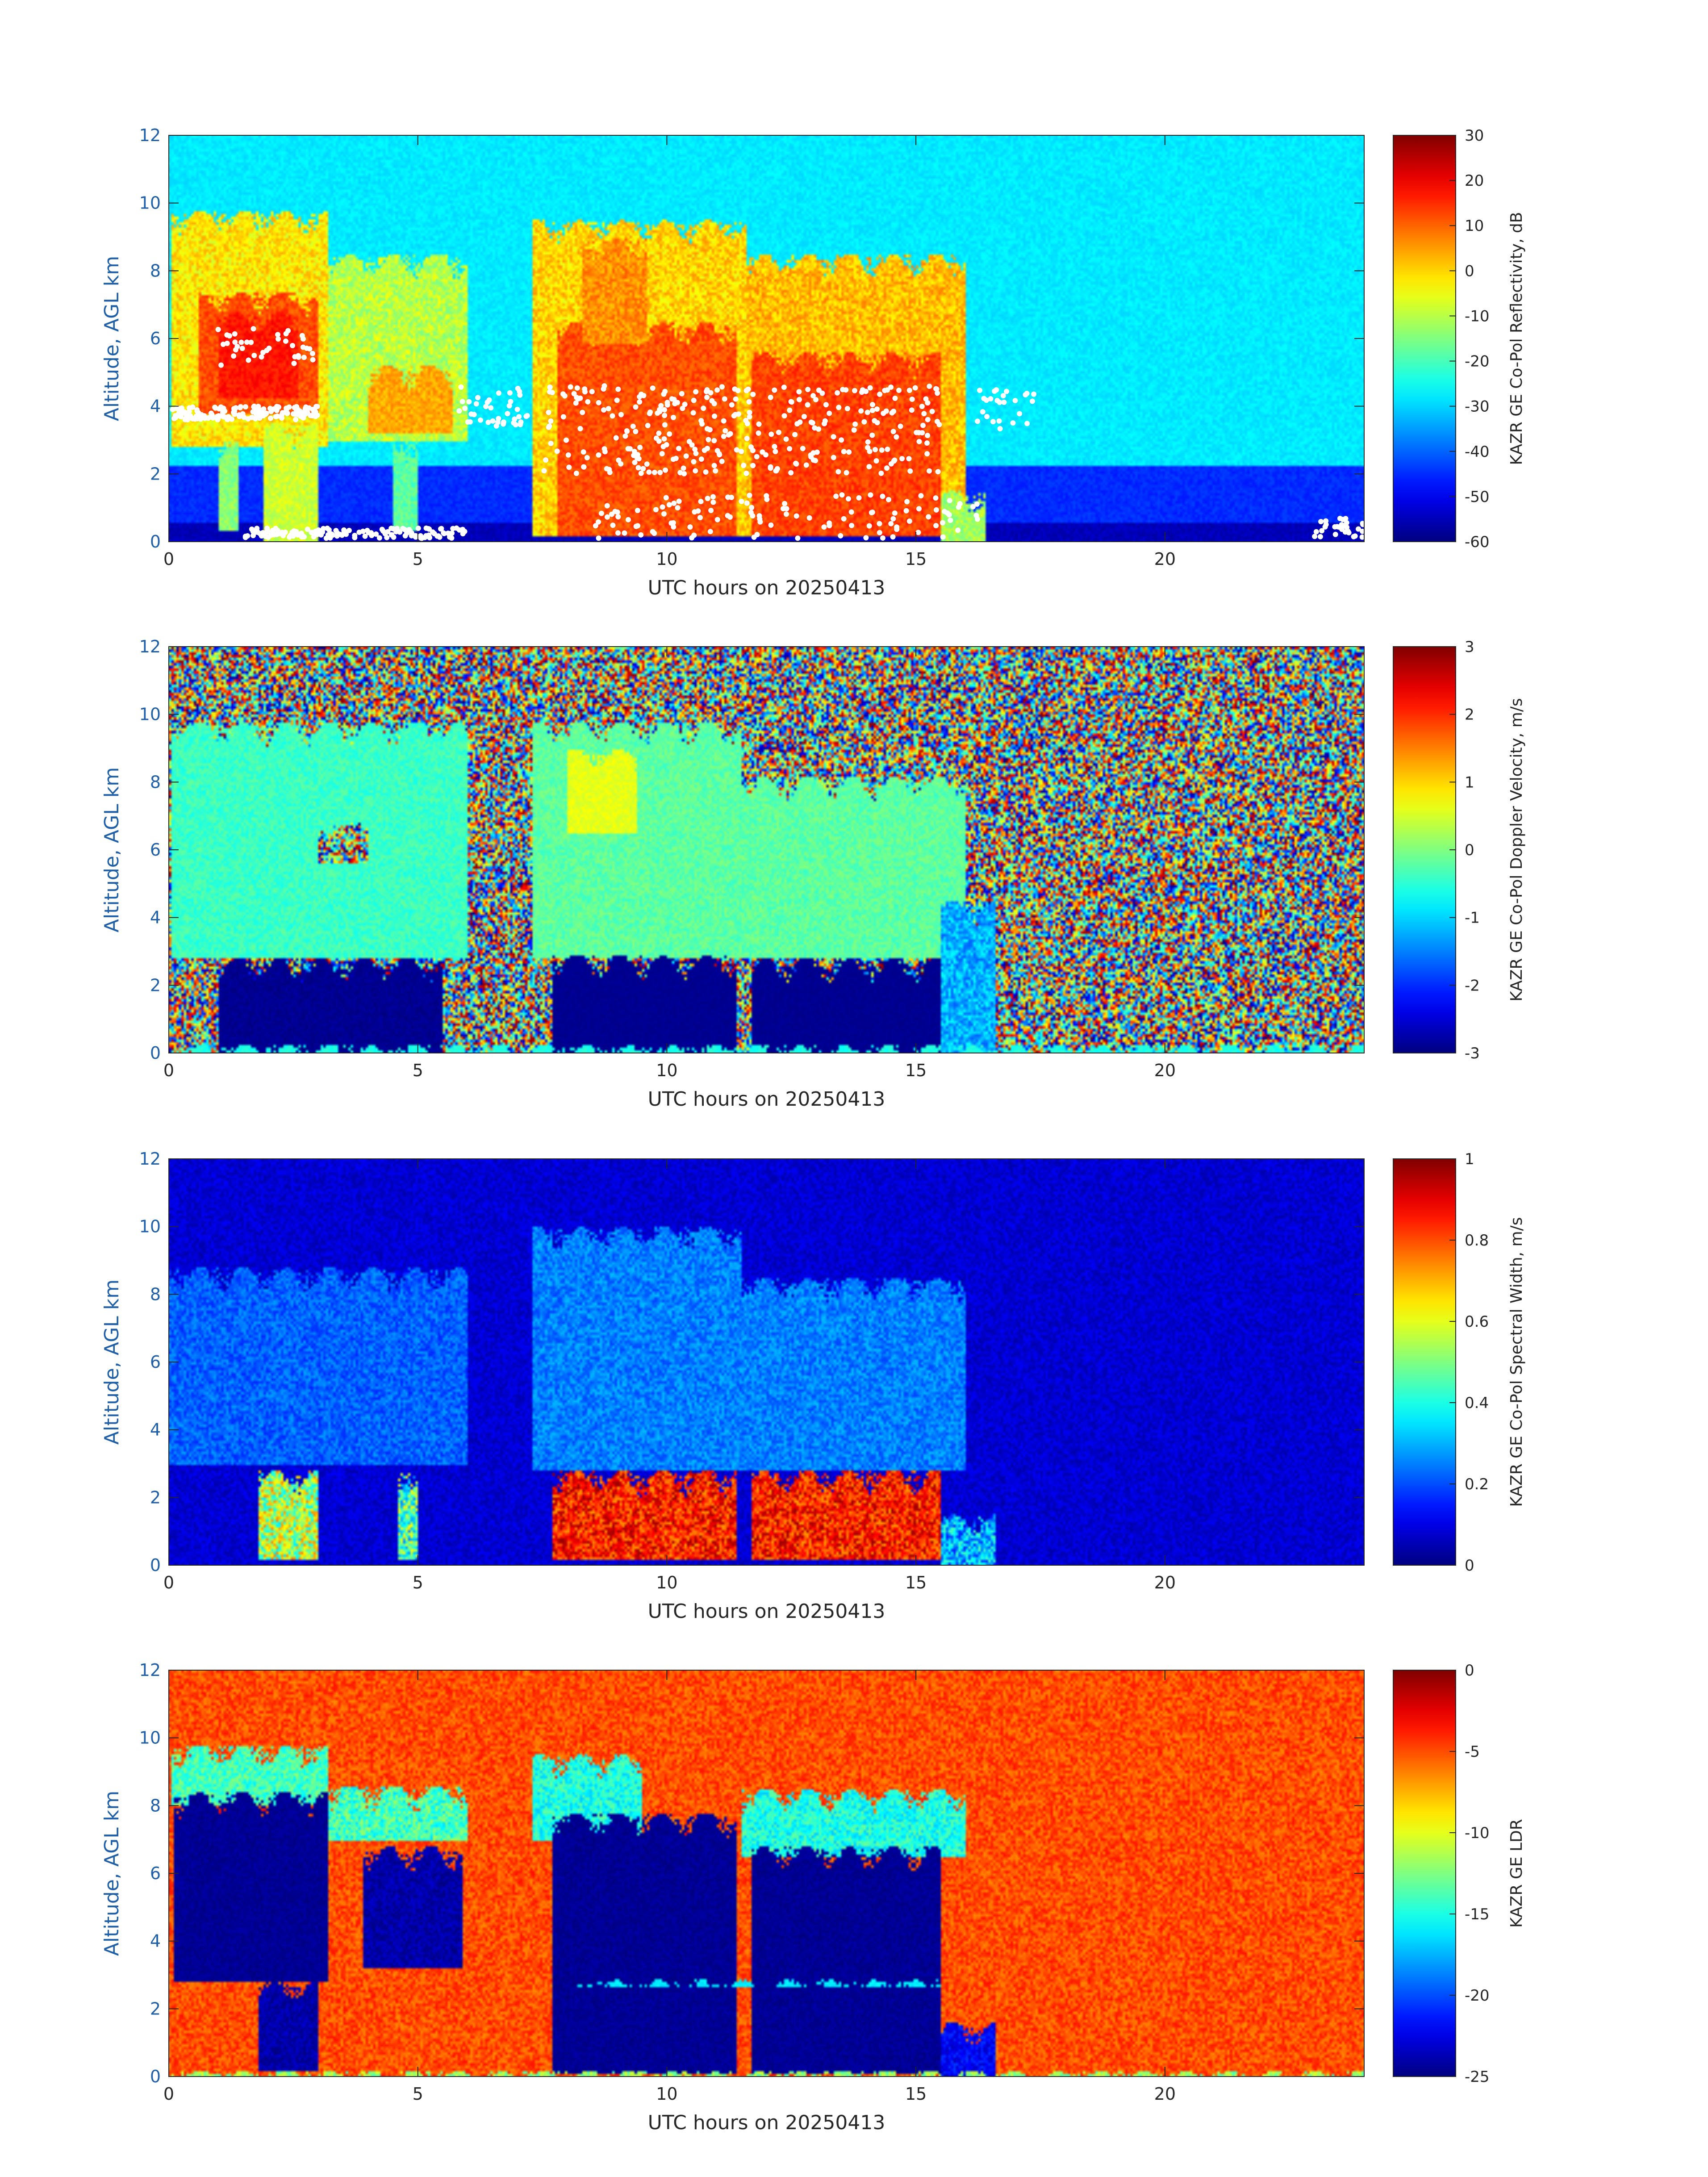 The height and width of the screenshot is (2177, 1708). Describe the element at coordinates (168, 559) in the screenshot. I see `x-tick-label: 0` at that location.